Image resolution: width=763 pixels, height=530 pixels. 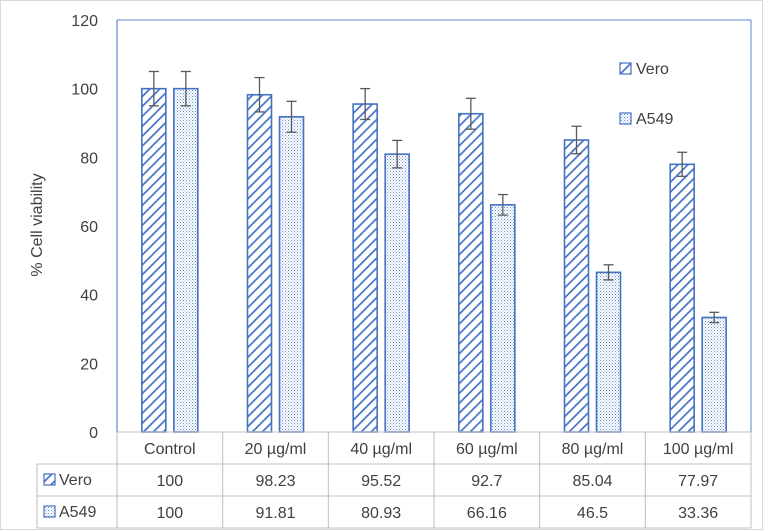 I want to click on table-value-a549: 46.5, so click(x=592, y=513).